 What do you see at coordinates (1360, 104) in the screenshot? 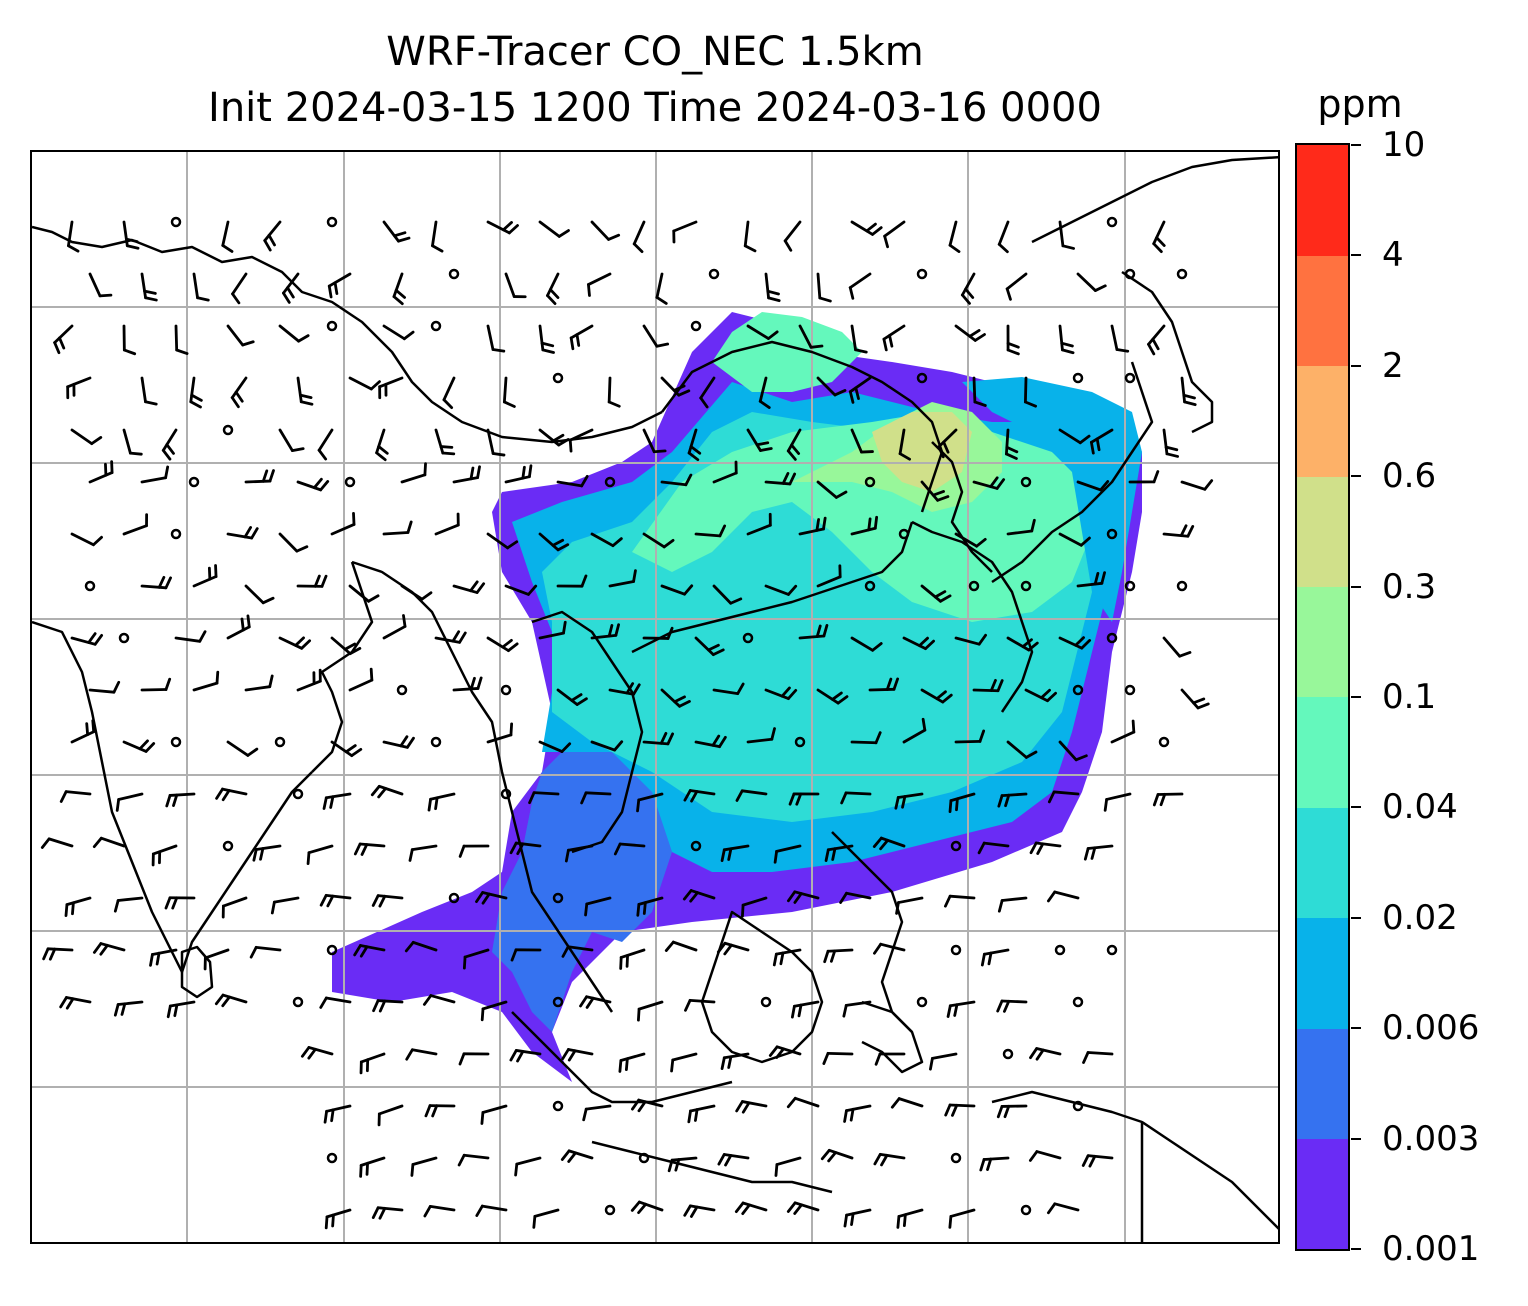
I see `colorbar-unit-label: ppm` at bounding box center [1360, 104].